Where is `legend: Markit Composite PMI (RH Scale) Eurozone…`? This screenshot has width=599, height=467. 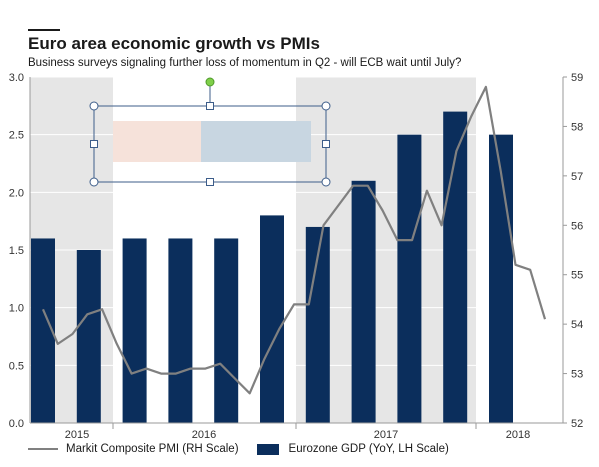
legend: Markit Composite PMI (RH Scale) Eurozone… is located at coordinates (238, 449).